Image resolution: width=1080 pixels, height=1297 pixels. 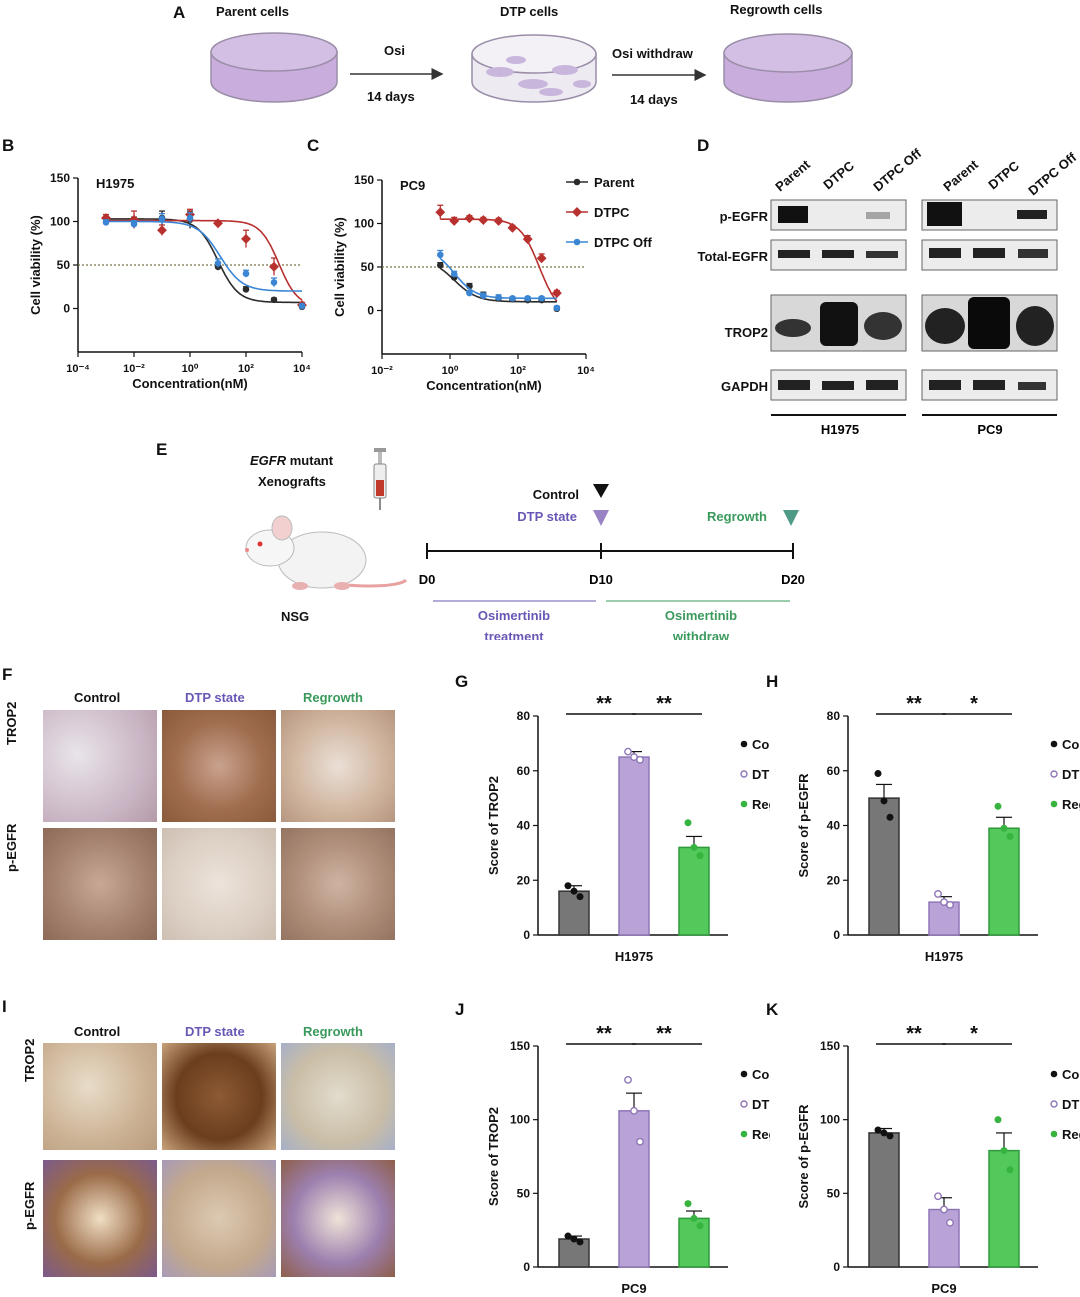 What do you see at coordinates (190, 369) in the screenshot?
I see `x-tick-label: 10⁰` at bounding box center [190, 369].